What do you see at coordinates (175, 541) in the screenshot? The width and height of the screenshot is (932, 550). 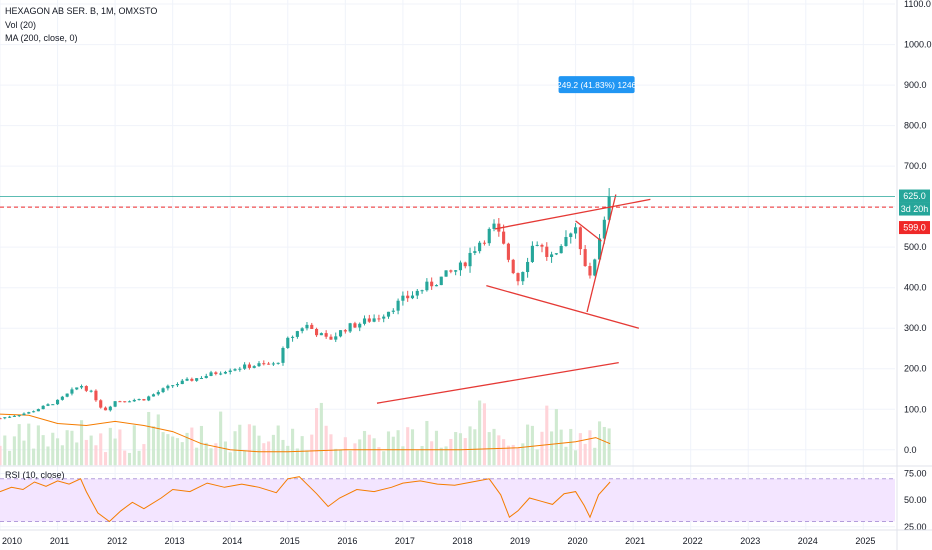 I see `year-label: 2013` at bounding box center [175, 541].